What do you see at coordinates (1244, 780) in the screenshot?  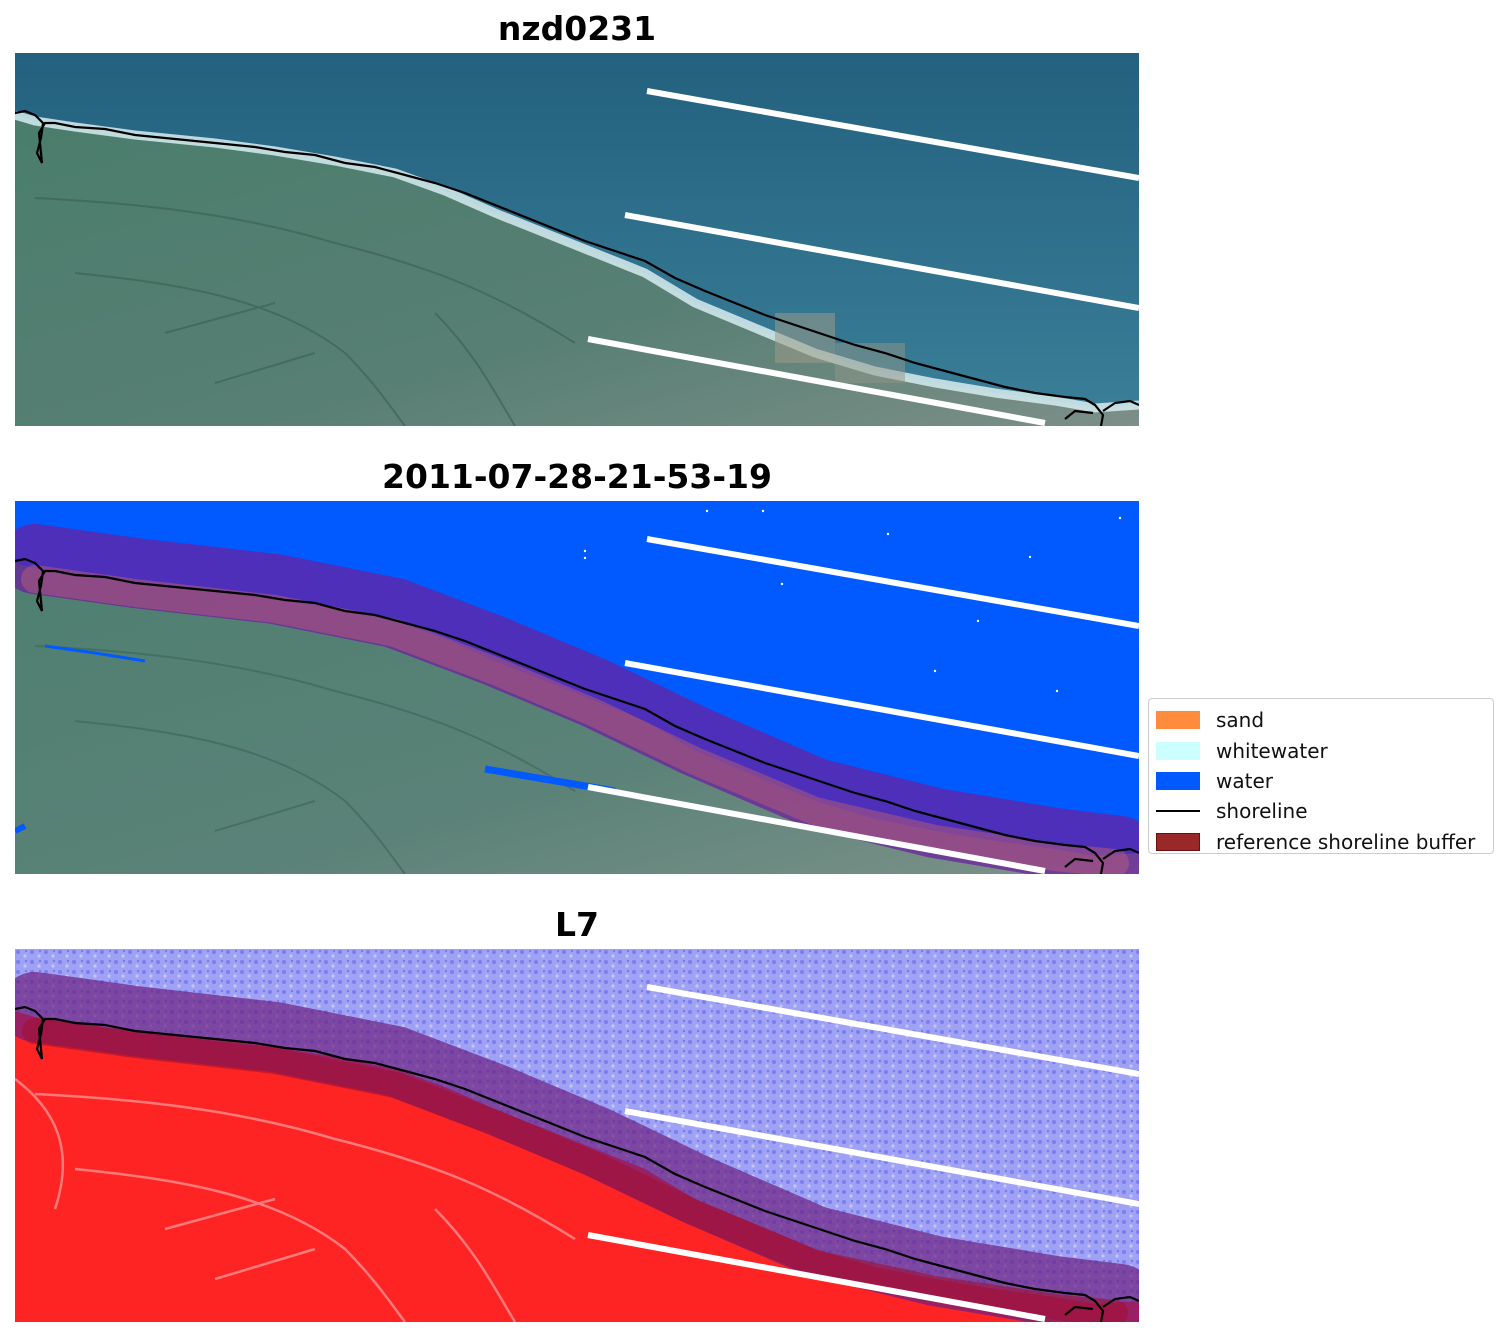 I see `legend-label: water` at bounding box center [1244, 780].